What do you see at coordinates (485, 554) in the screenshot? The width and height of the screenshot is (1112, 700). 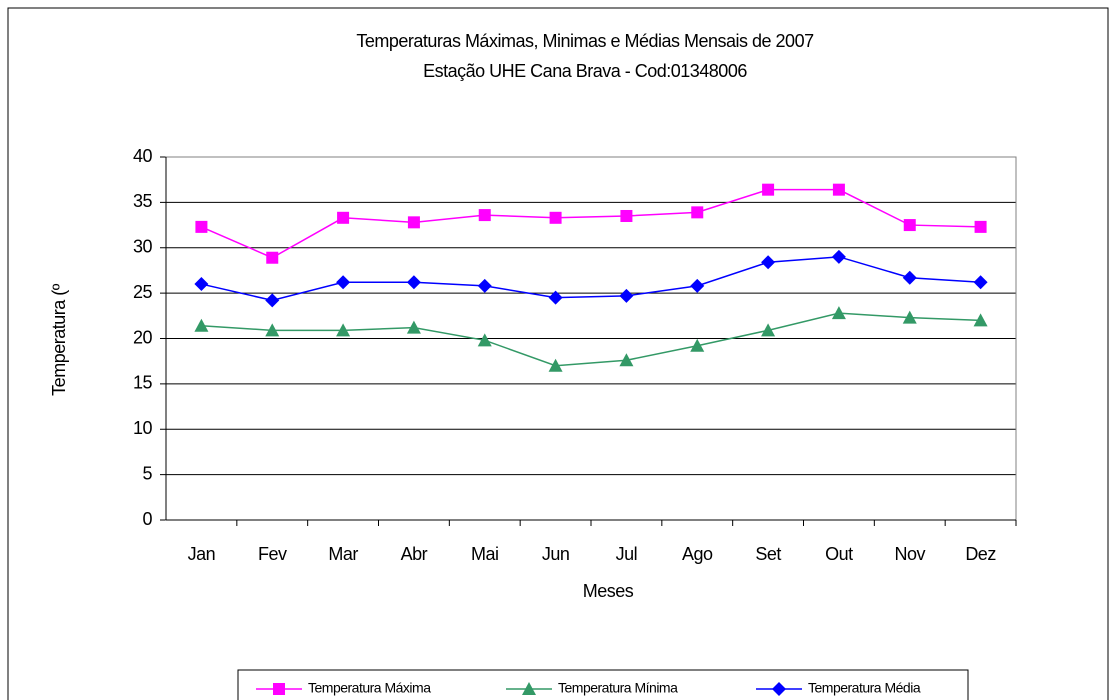 I see `x-tick-label: Mai` at bounding box center [485, 554].